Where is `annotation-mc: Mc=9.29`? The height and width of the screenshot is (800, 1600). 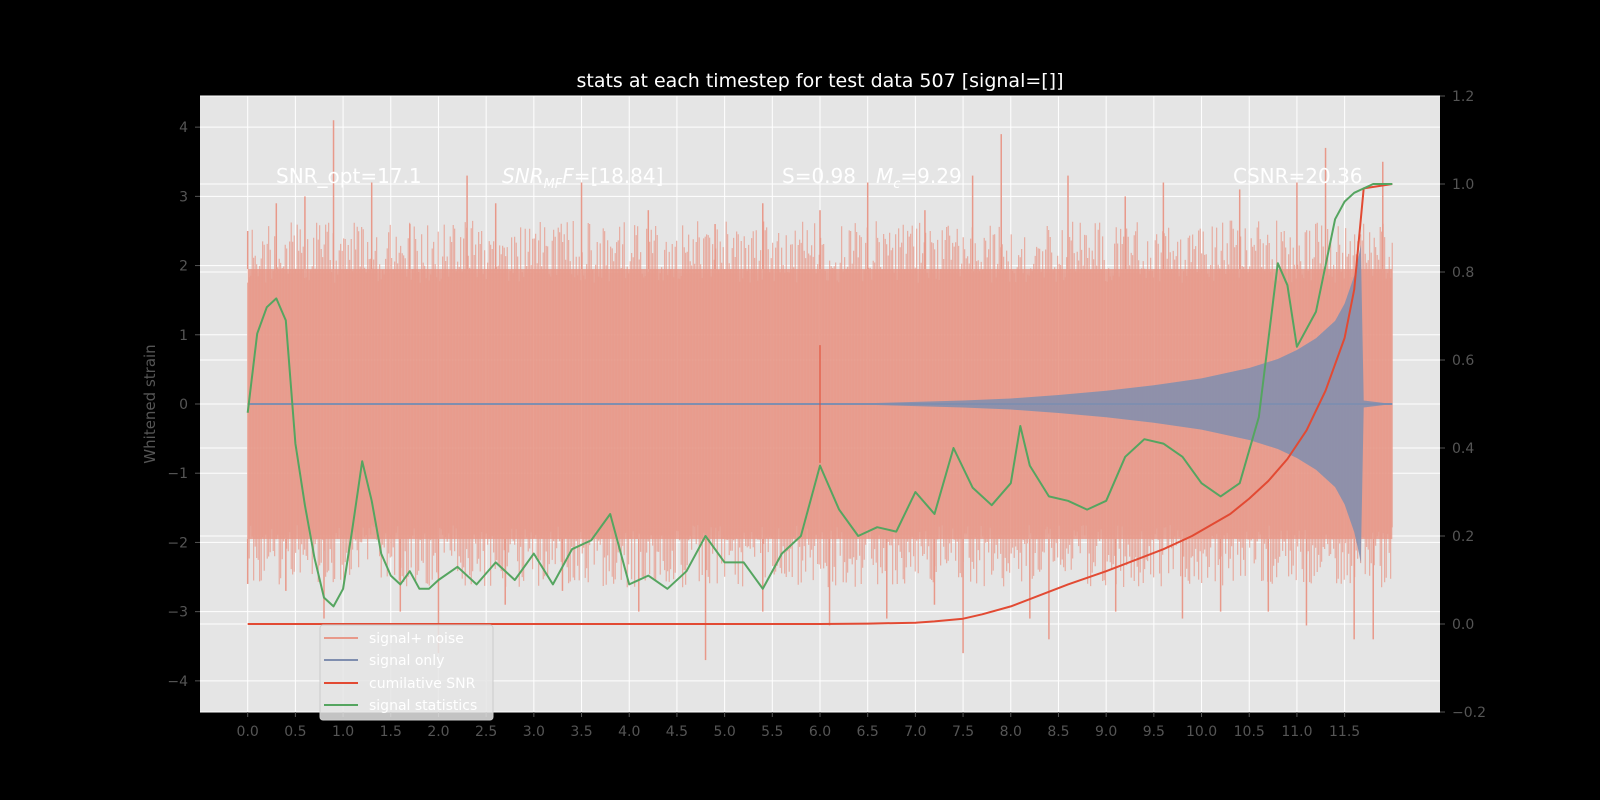 annotation-mc: Mc=9.29 is located at coordinates (919, 178).